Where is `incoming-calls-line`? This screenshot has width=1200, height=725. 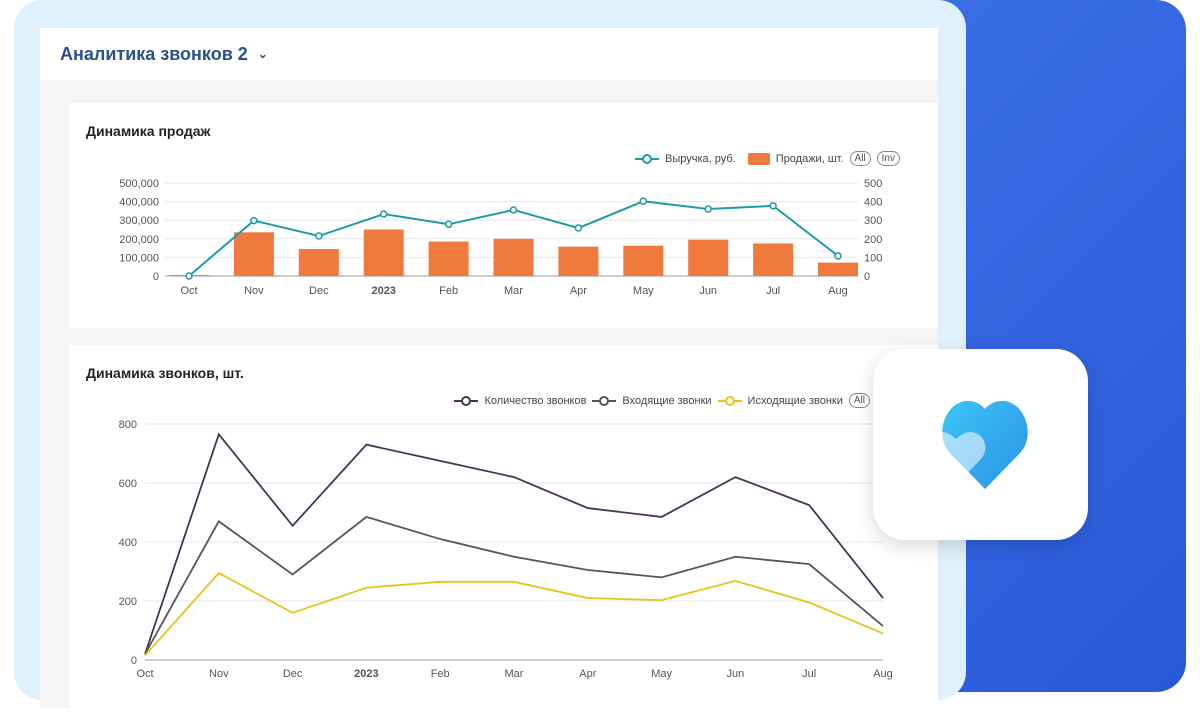
incoming-calls-line is located at coordinates (514, 585).